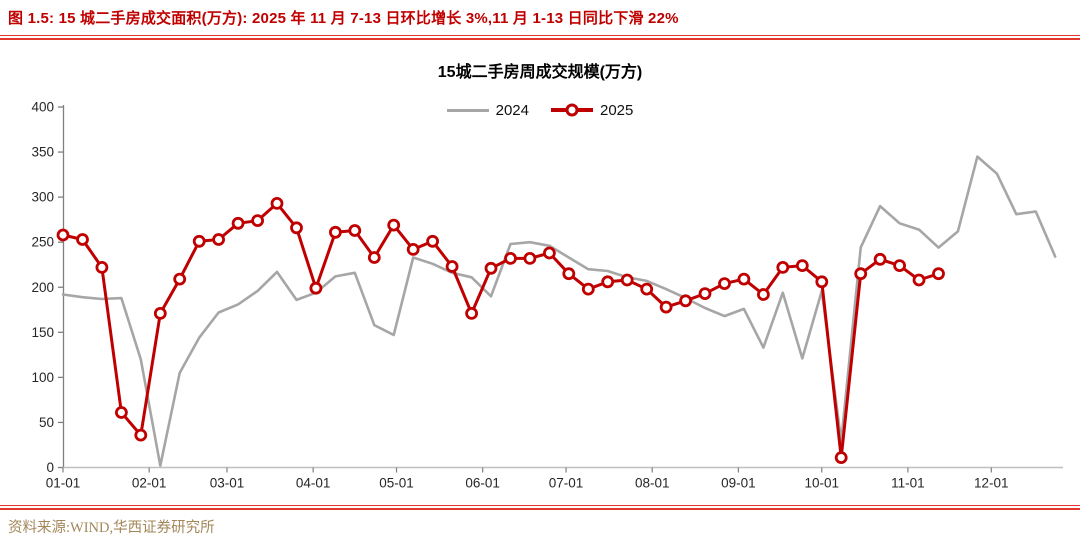 The height and width of the screenshot is (543, 1080). Describe the element at coordinates (50, 467) in the screenshot. I see `svg-text: 0` at that location.